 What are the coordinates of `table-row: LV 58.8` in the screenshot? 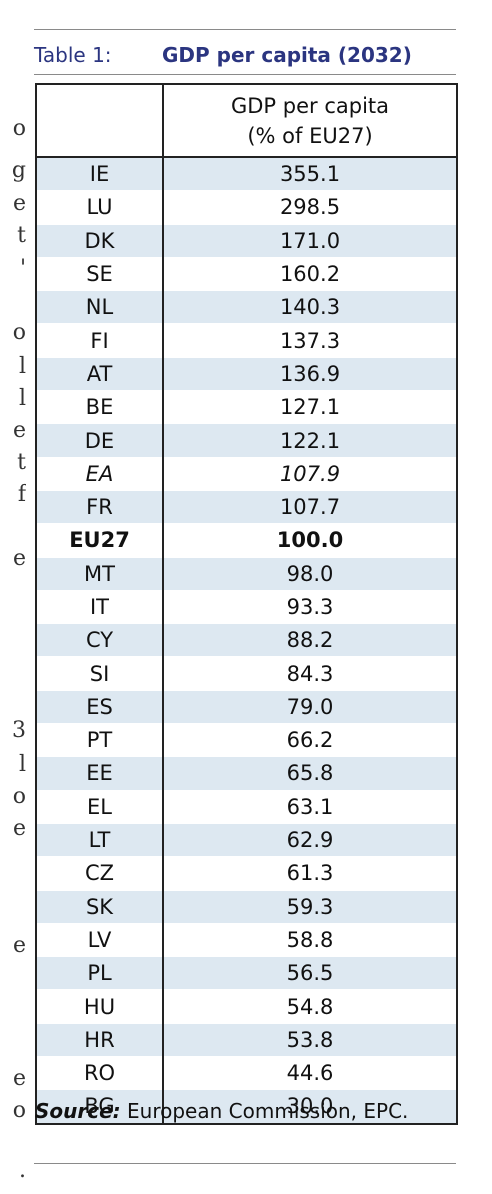 It's located at (246, 940).